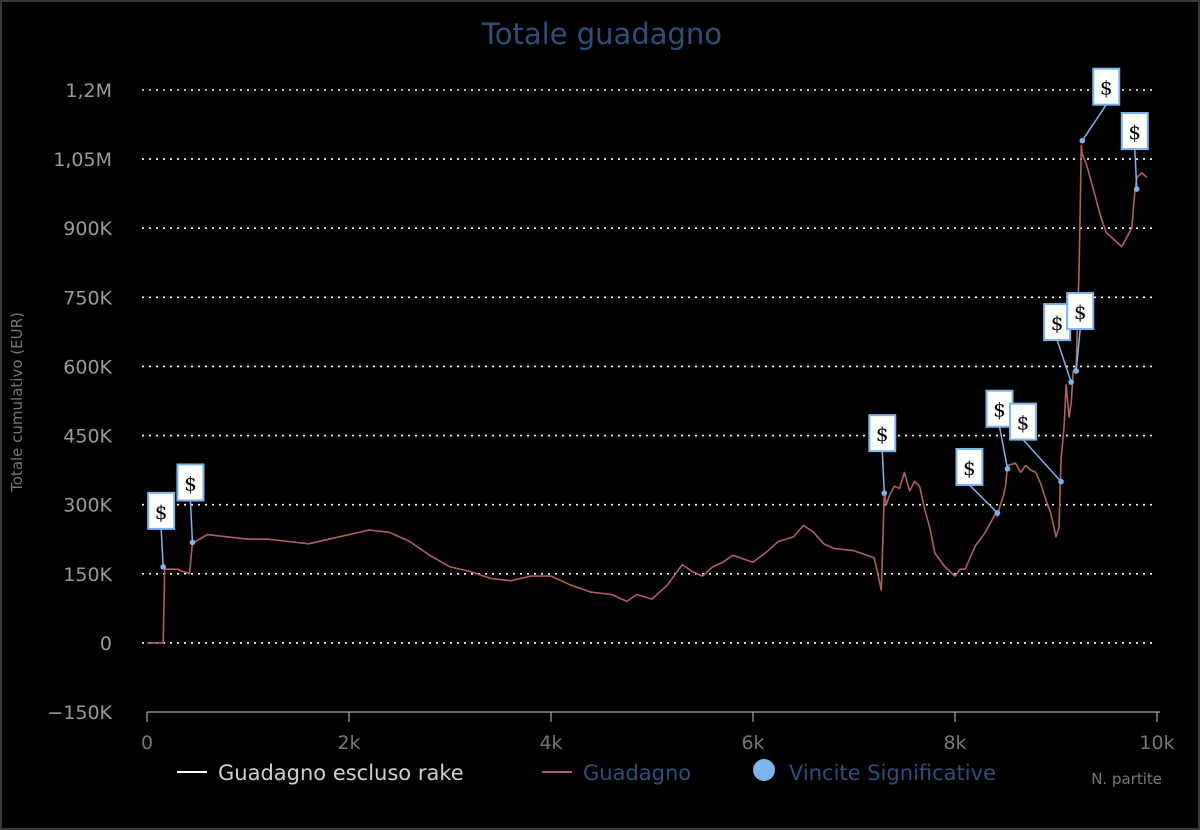 The image size is (1200, 830). What do you see at coordinates (1126, 779) in the screenshot?
I see `x-axis-label: N. partite` at bounding box center [1126, 779].